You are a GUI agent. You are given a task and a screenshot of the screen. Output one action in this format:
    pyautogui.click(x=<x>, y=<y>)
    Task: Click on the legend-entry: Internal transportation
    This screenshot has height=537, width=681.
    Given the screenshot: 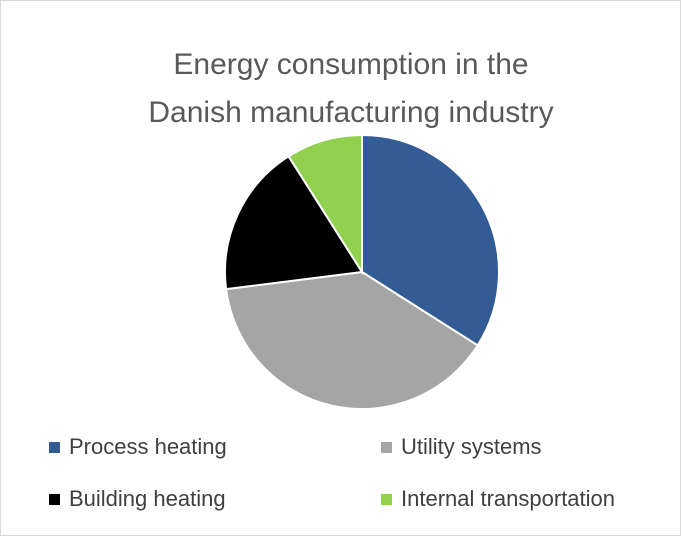 What is the action you would take?
    pyautogui.click(x=498, y=499)
    